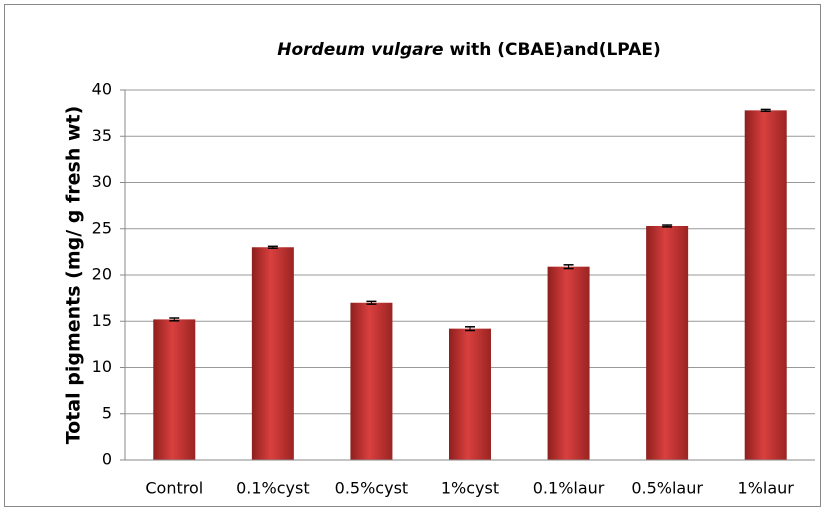 The image size is (825, 515). Describe the element at coordinates (102, 89) in the screenshot. I see `y-tick-label: 40` at that location.